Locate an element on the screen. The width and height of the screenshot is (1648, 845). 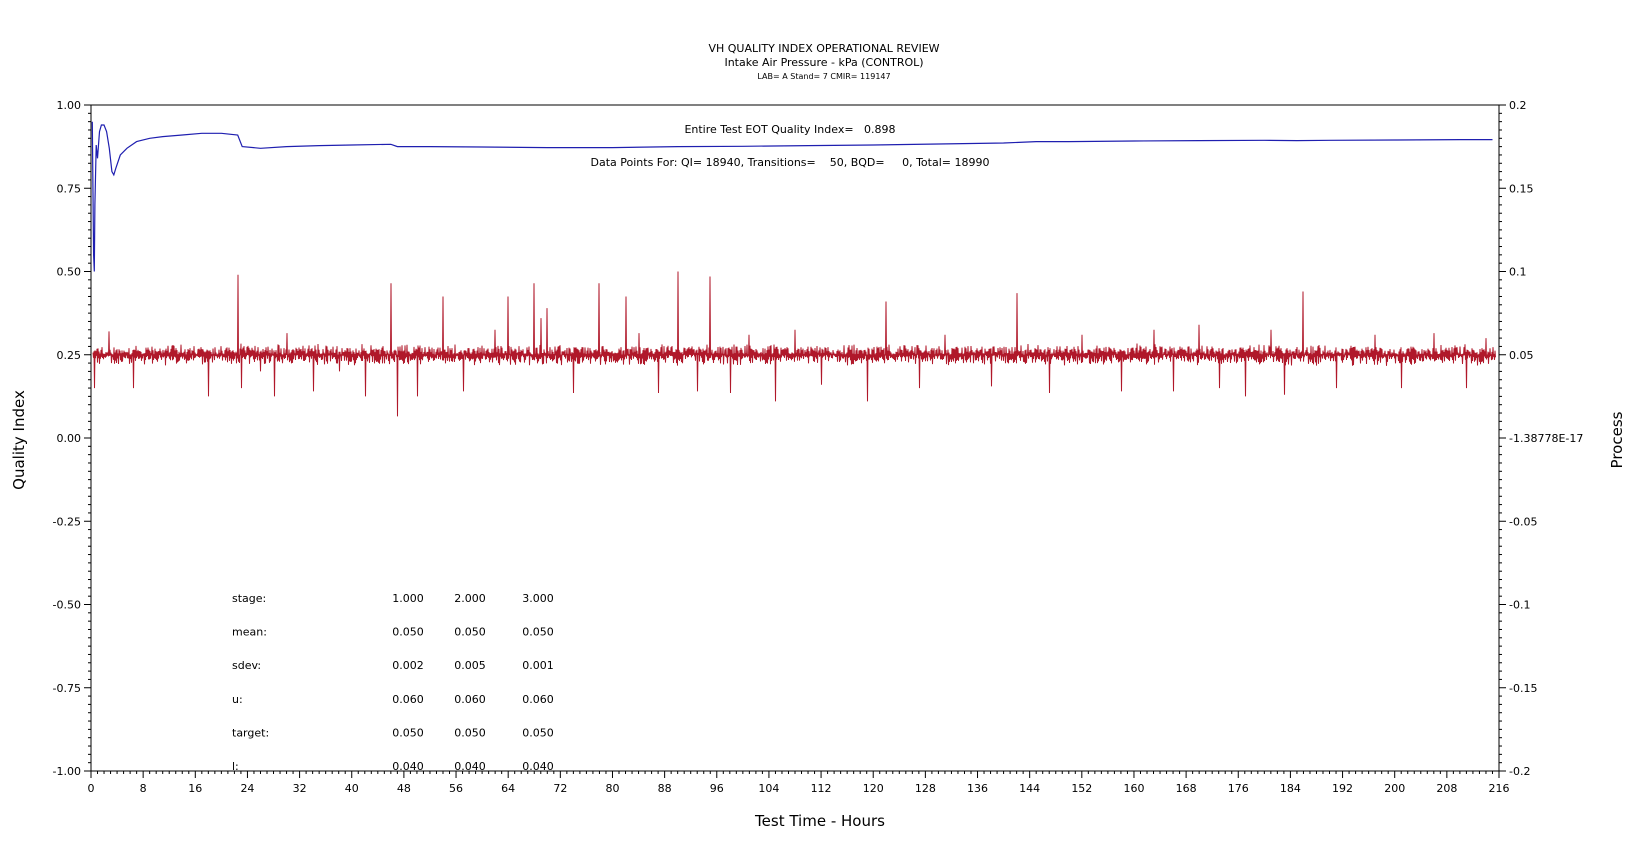
stats-value: 0.001 is located at coordinates (538, 665).